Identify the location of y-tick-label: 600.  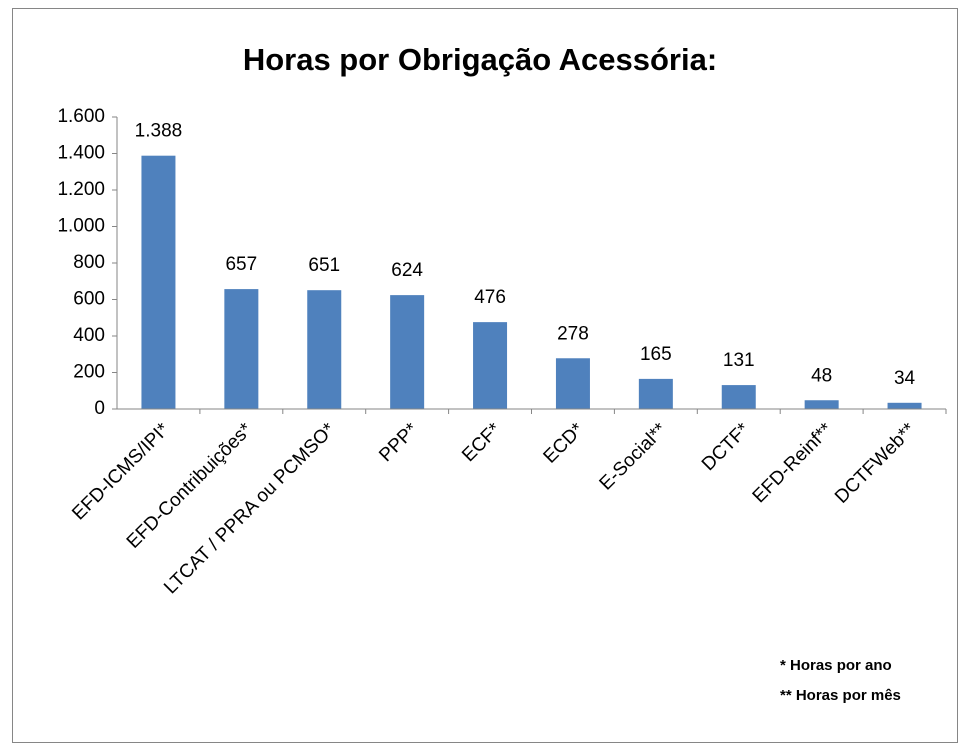
(89, 299).